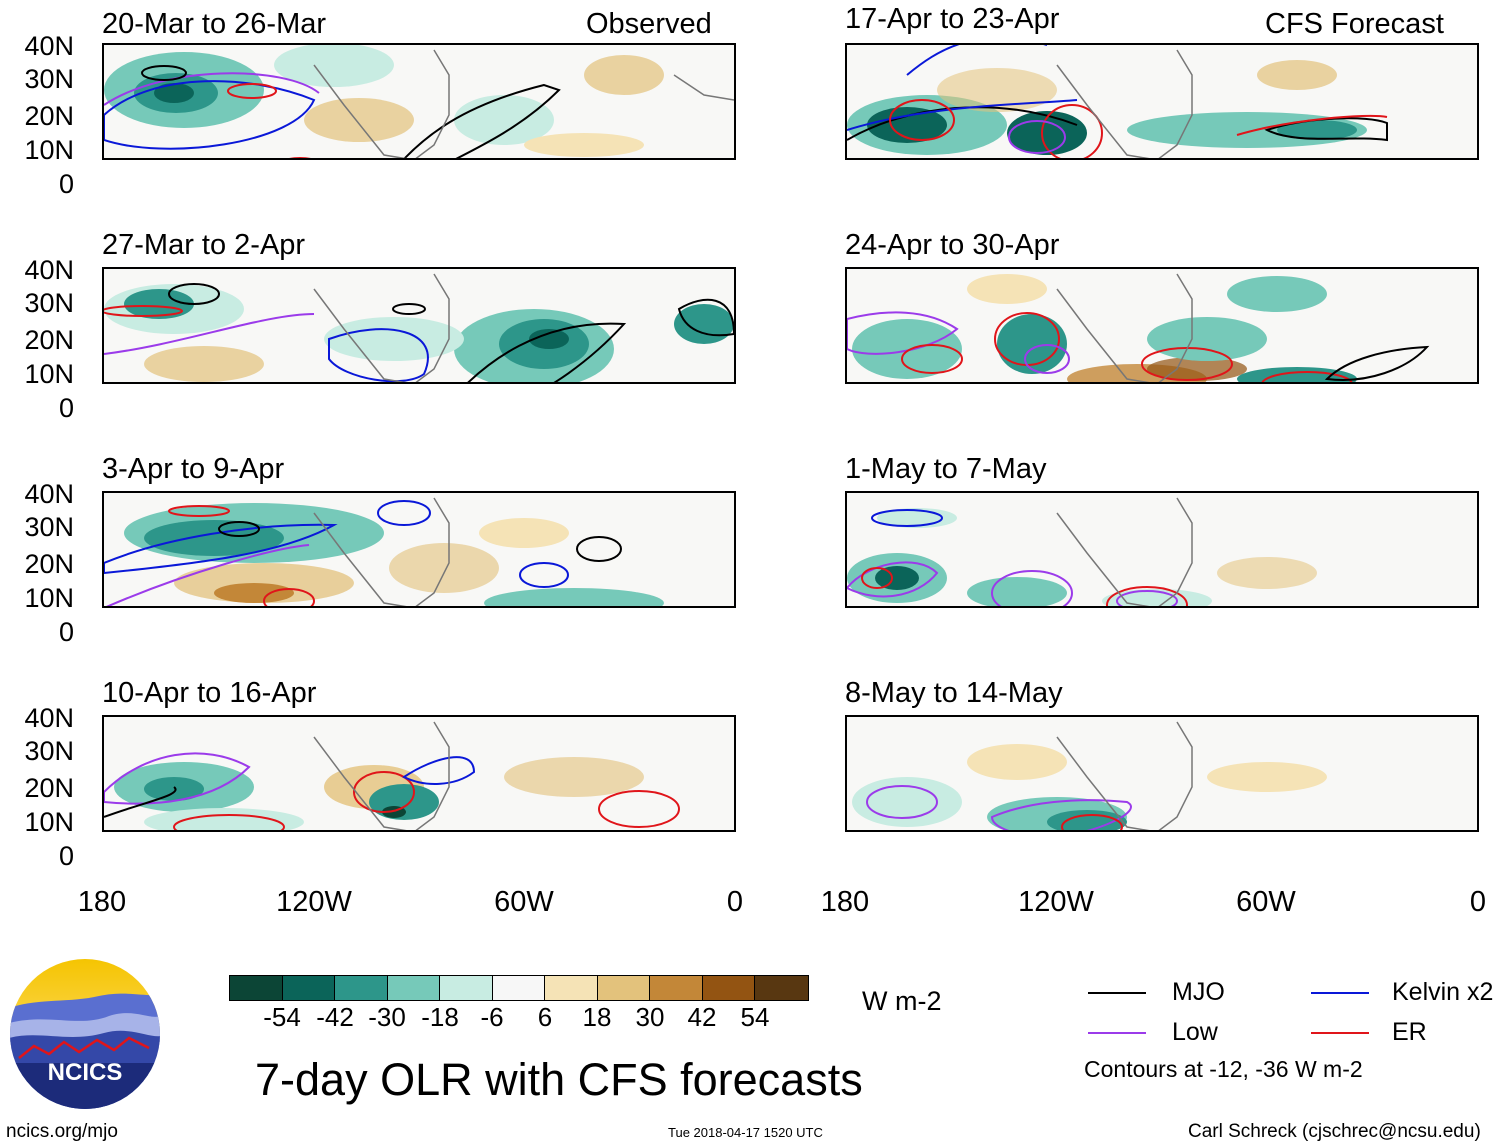 Image resolution: width=1510 pixels, height=1147 pixels. What do you see at coordinates (440, 1017) in the screenshot?
I see `colorbar-tick-4: -18` at bounding box center [440, 1017].